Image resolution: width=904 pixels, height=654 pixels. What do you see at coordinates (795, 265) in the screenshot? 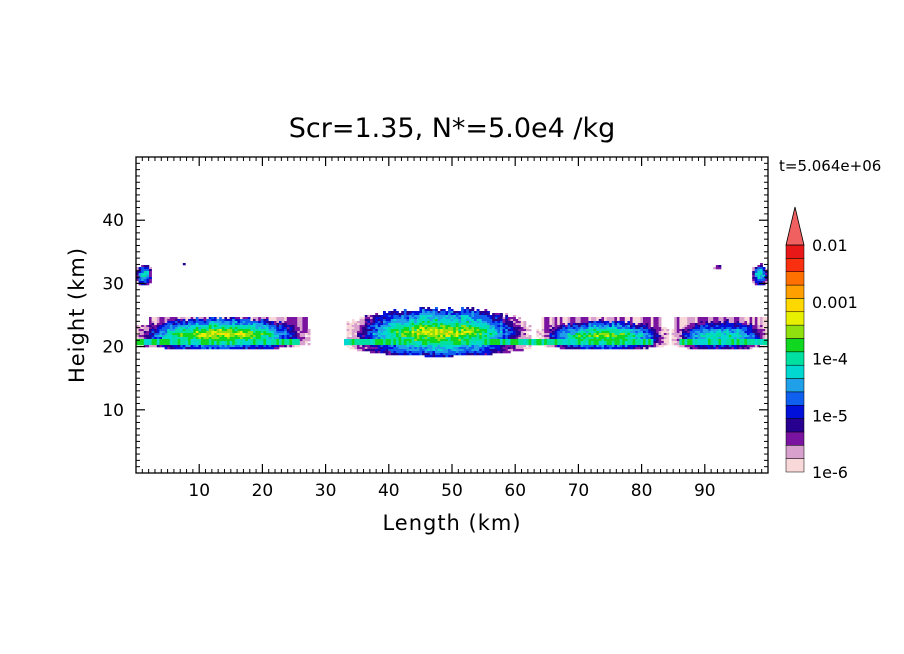
I see `colorbar-swatch` at bounding box center [795, 265].